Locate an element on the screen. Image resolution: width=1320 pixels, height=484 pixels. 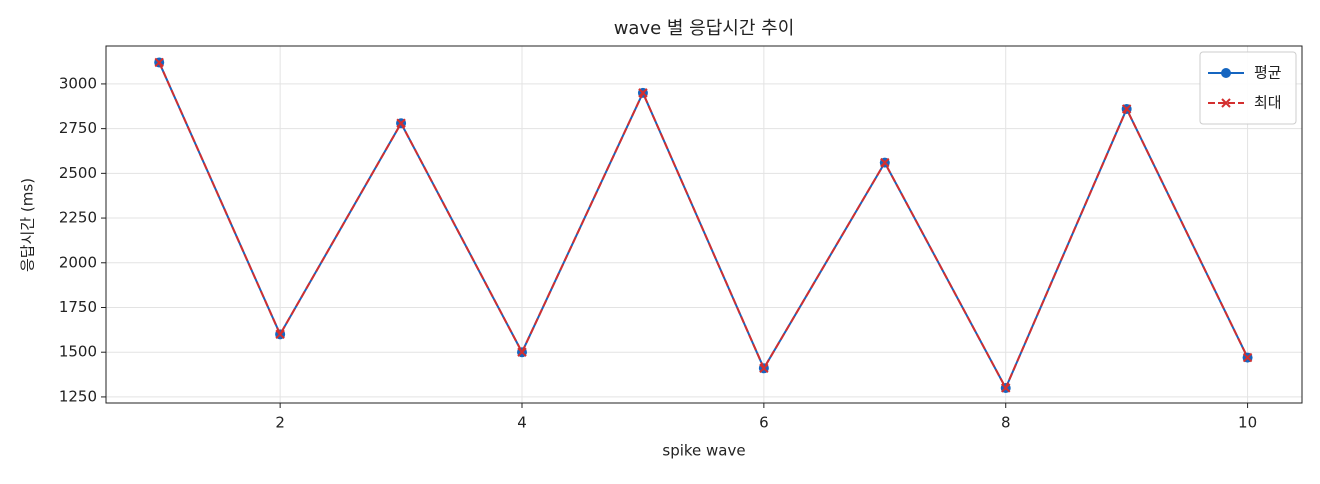
y-tick-label: 1750 is located at coordinates (78, 307).